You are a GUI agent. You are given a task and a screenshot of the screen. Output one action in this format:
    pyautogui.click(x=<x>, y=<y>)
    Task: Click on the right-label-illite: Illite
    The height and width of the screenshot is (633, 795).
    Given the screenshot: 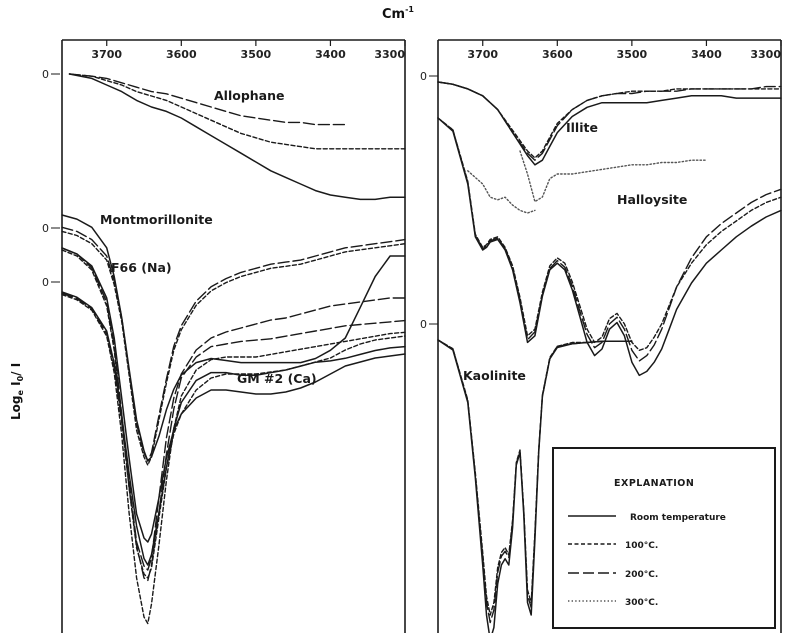 What is the action you would take?
    pyautogui.click(x=582, y=127)
    